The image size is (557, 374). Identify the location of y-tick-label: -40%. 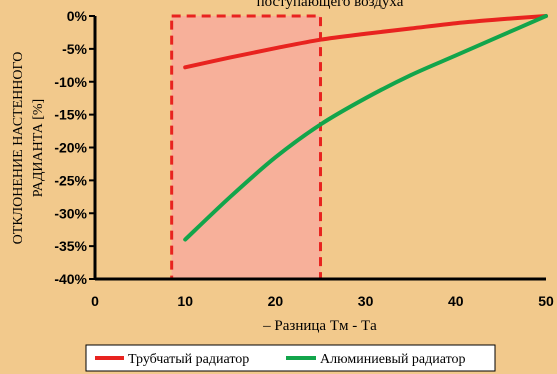
(70, 279).